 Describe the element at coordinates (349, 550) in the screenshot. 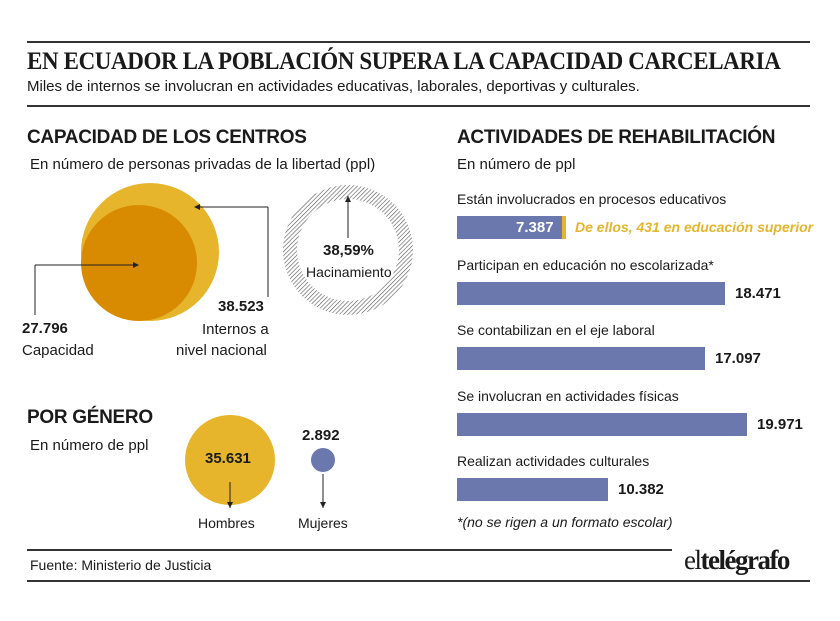

I see `footer-rule` at that location.